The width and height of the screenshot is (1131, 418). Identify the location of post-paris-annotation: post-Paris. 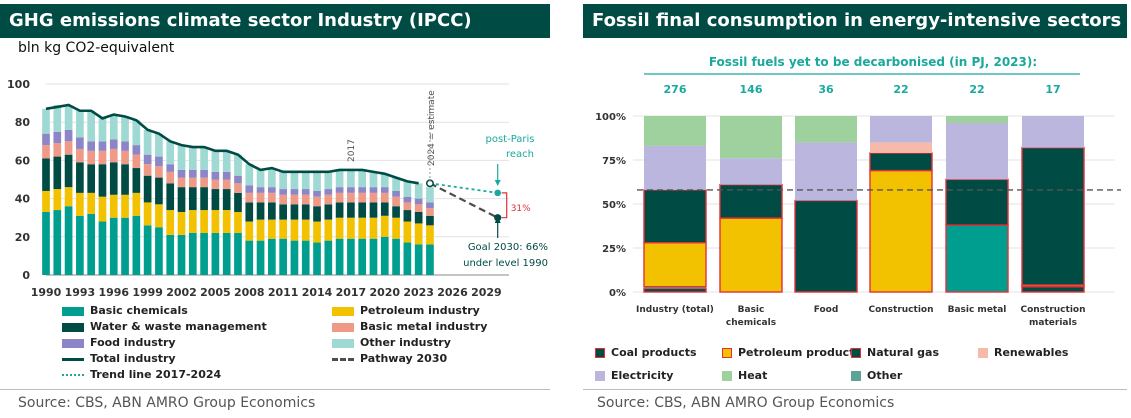
(509, 139).